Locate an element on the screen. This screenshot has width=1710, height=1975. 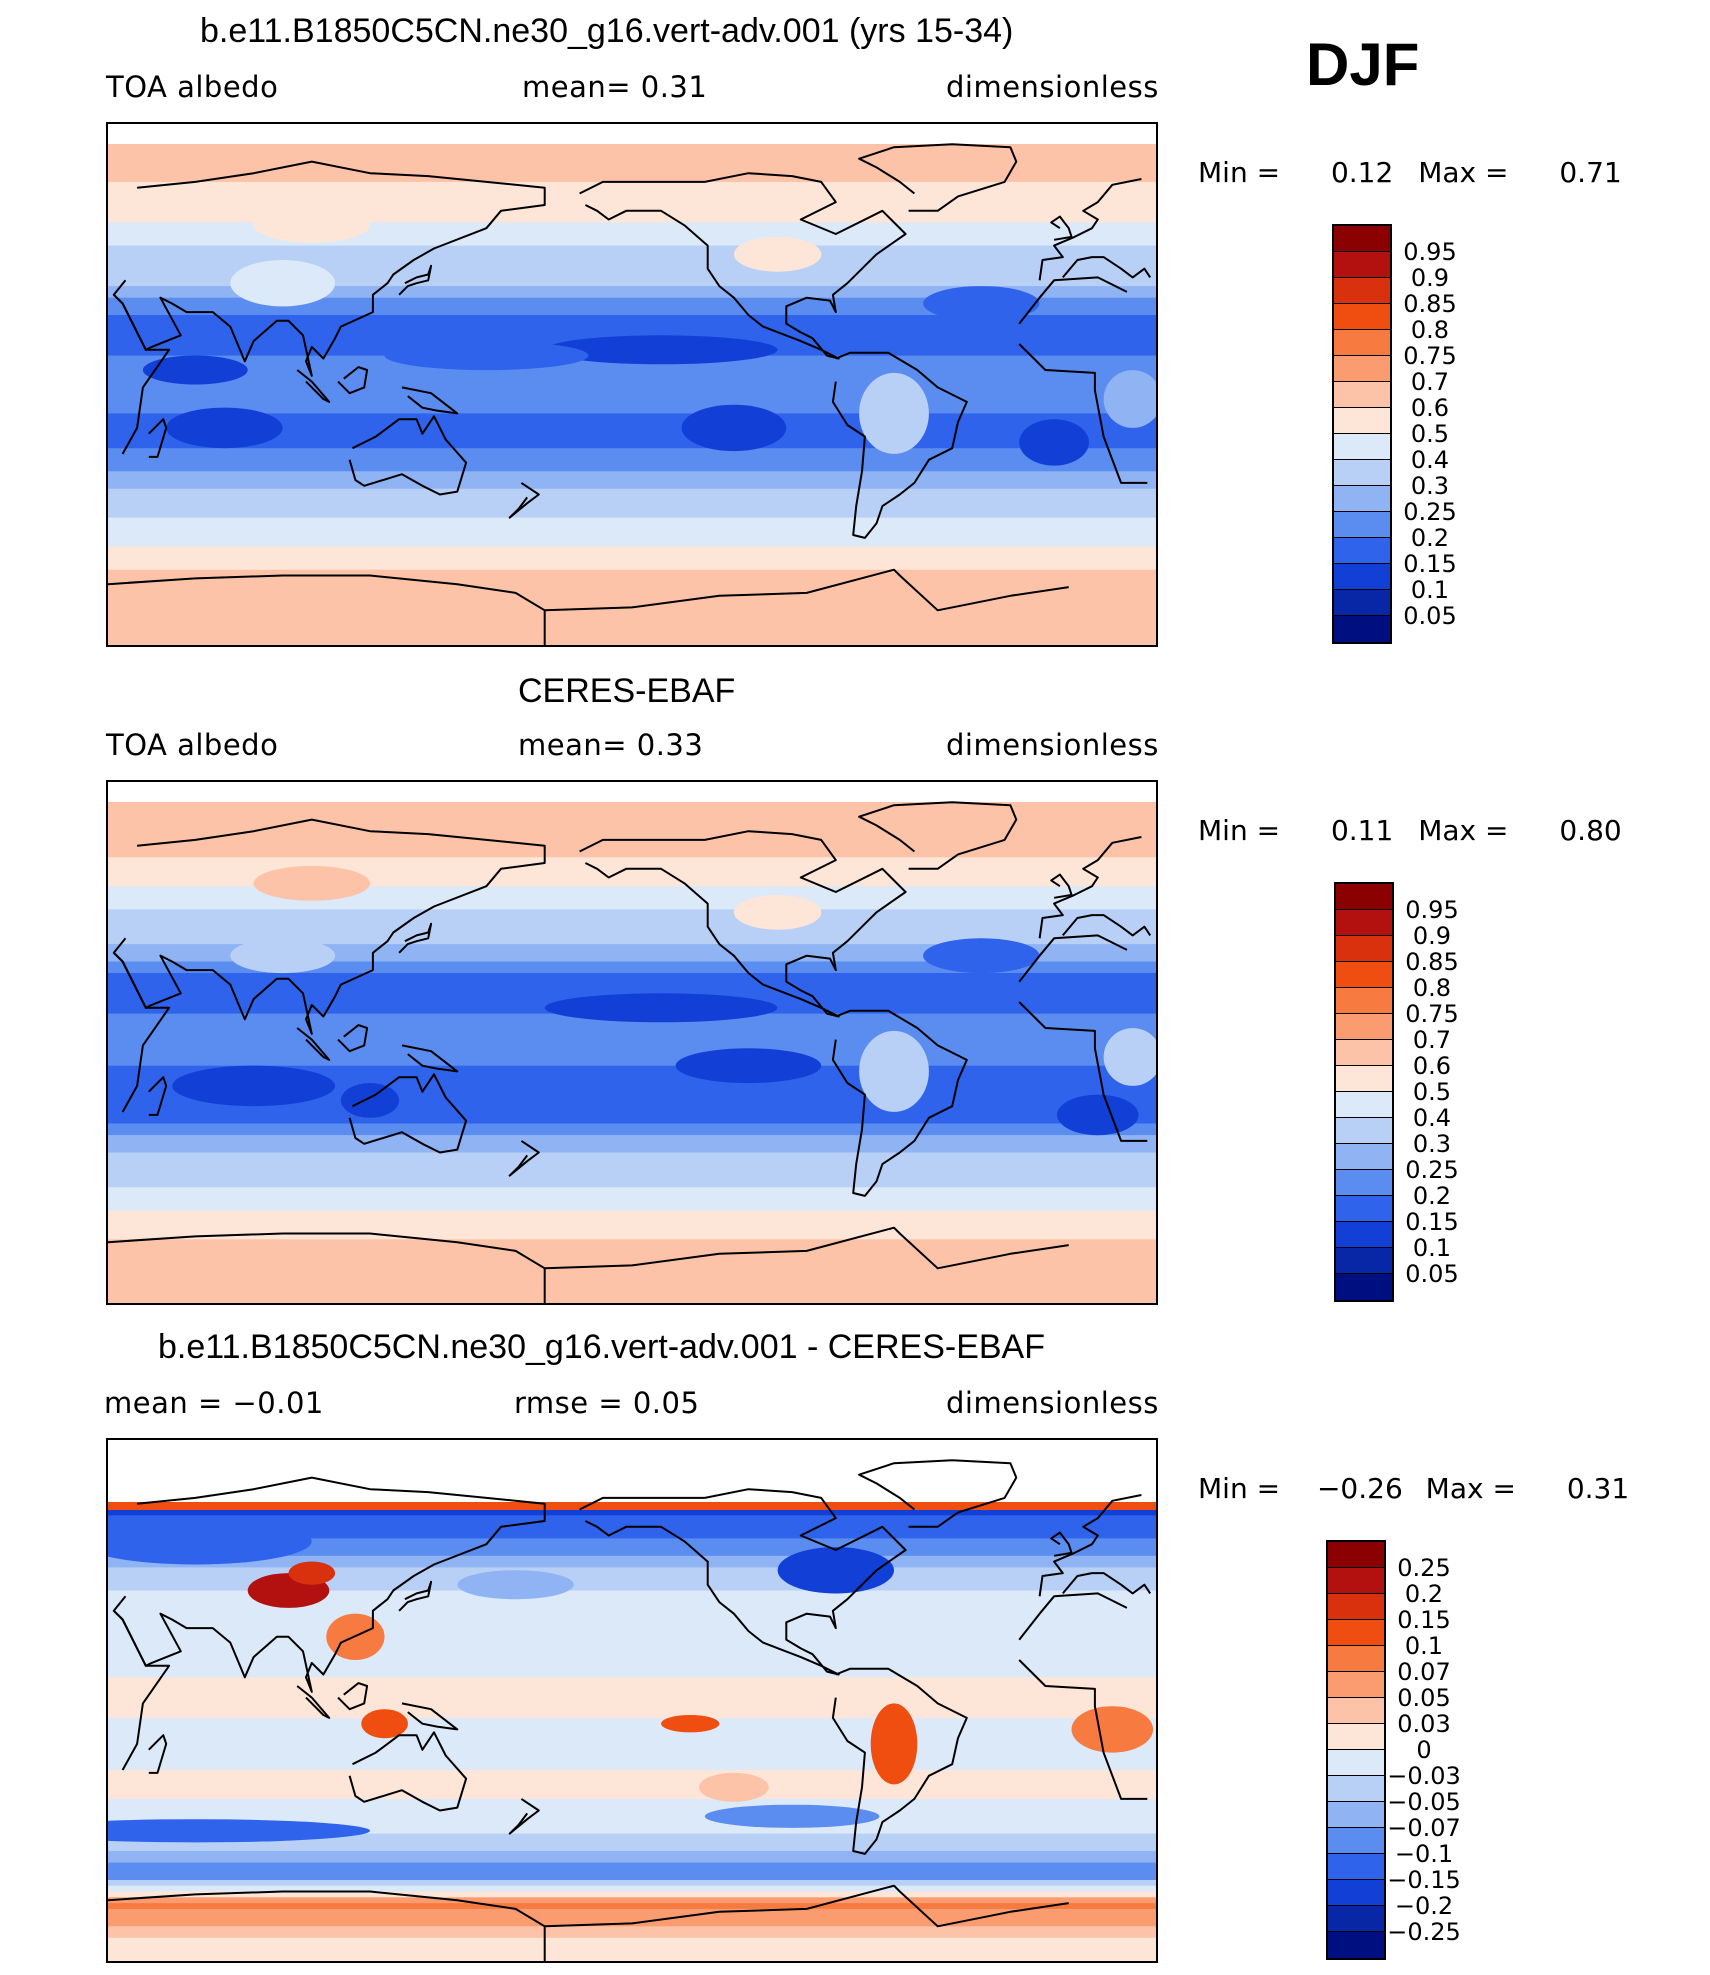
polar-stripe is located at coordinates (632, 1506).